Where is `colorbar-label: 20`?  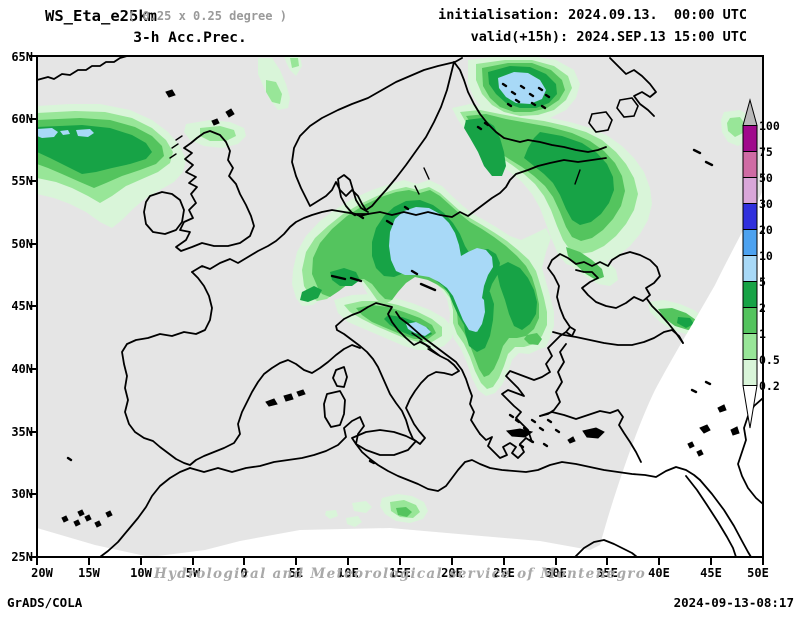
colorbar-label: 20 is located at coordinates (766, 230).